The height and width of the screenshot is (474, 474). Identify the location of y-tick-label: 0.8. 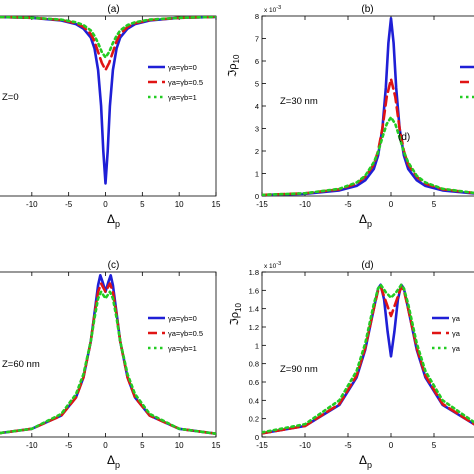
(254, 364).